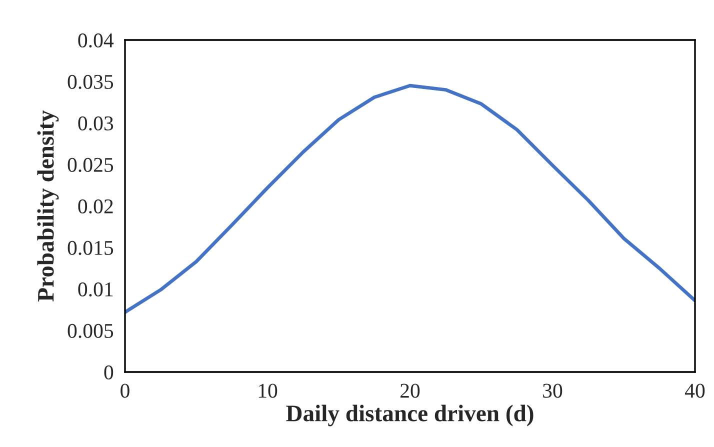 The width and height of the screenshot is (714, 447). Describe the element at coordinates (95, 206) in the screenshot. I see `y-tick-label: 0.02` at that location.